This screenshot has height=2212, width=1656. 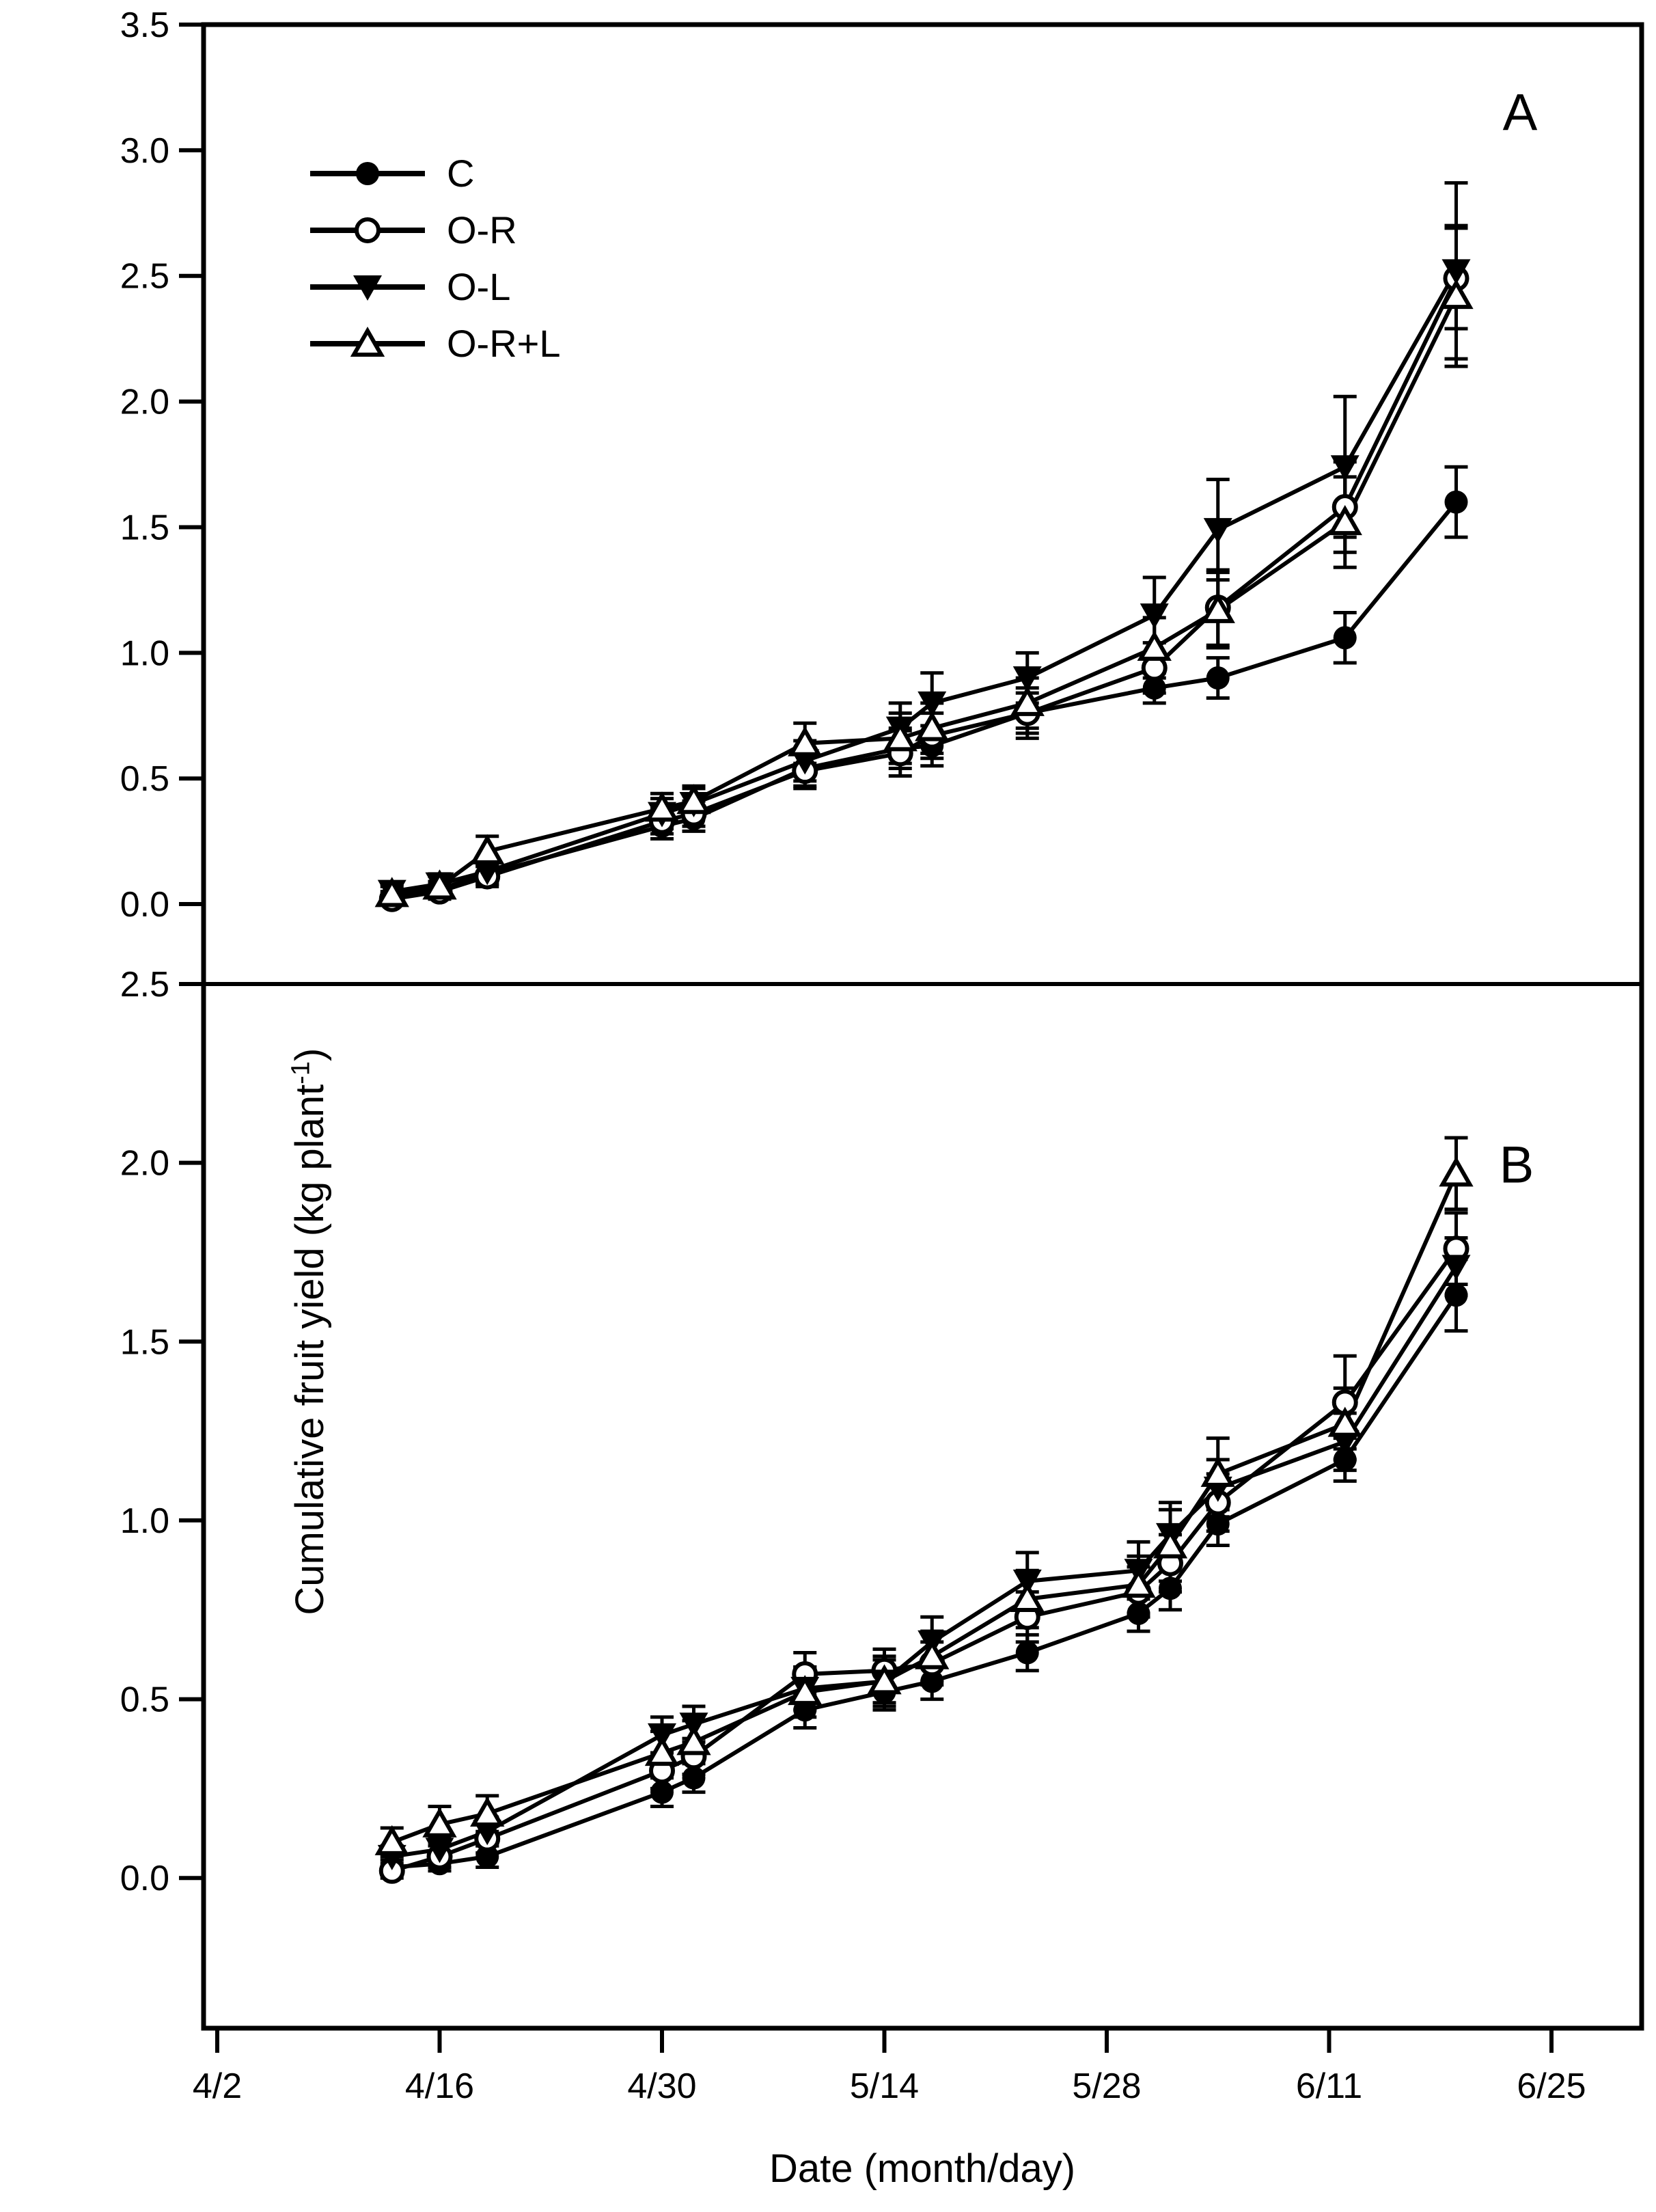 I want to click on filled-triangle-down-glyph, so click(x=367, y=288).